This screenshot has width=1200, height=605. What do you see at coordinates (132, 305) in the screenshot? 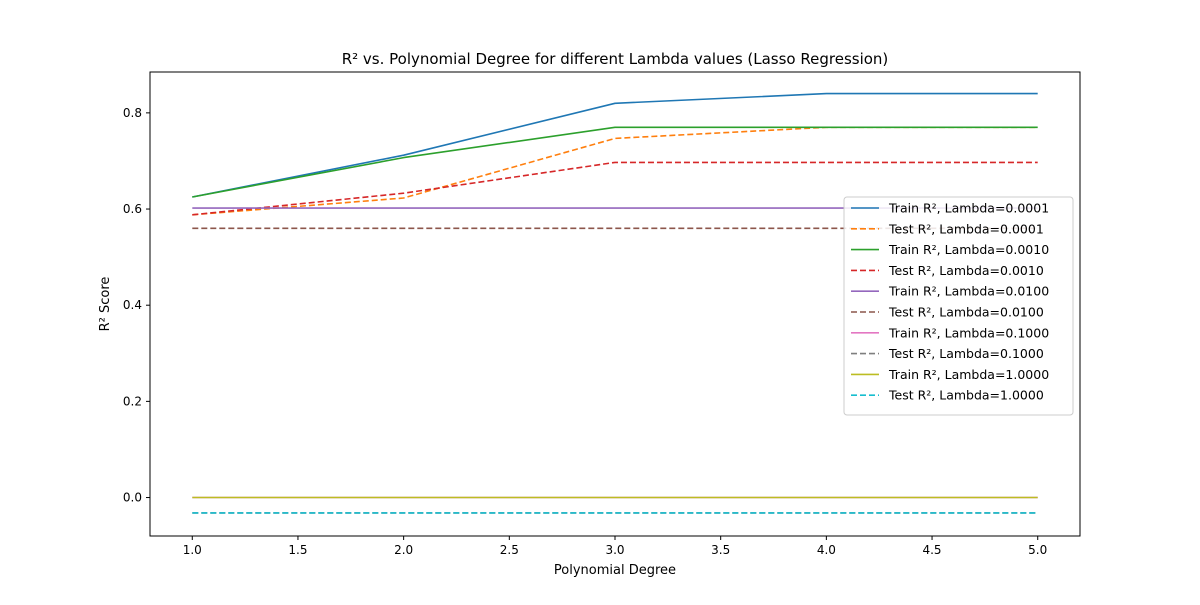
I see `y-tick-label: 0.4` at bounding box center [132, 305].